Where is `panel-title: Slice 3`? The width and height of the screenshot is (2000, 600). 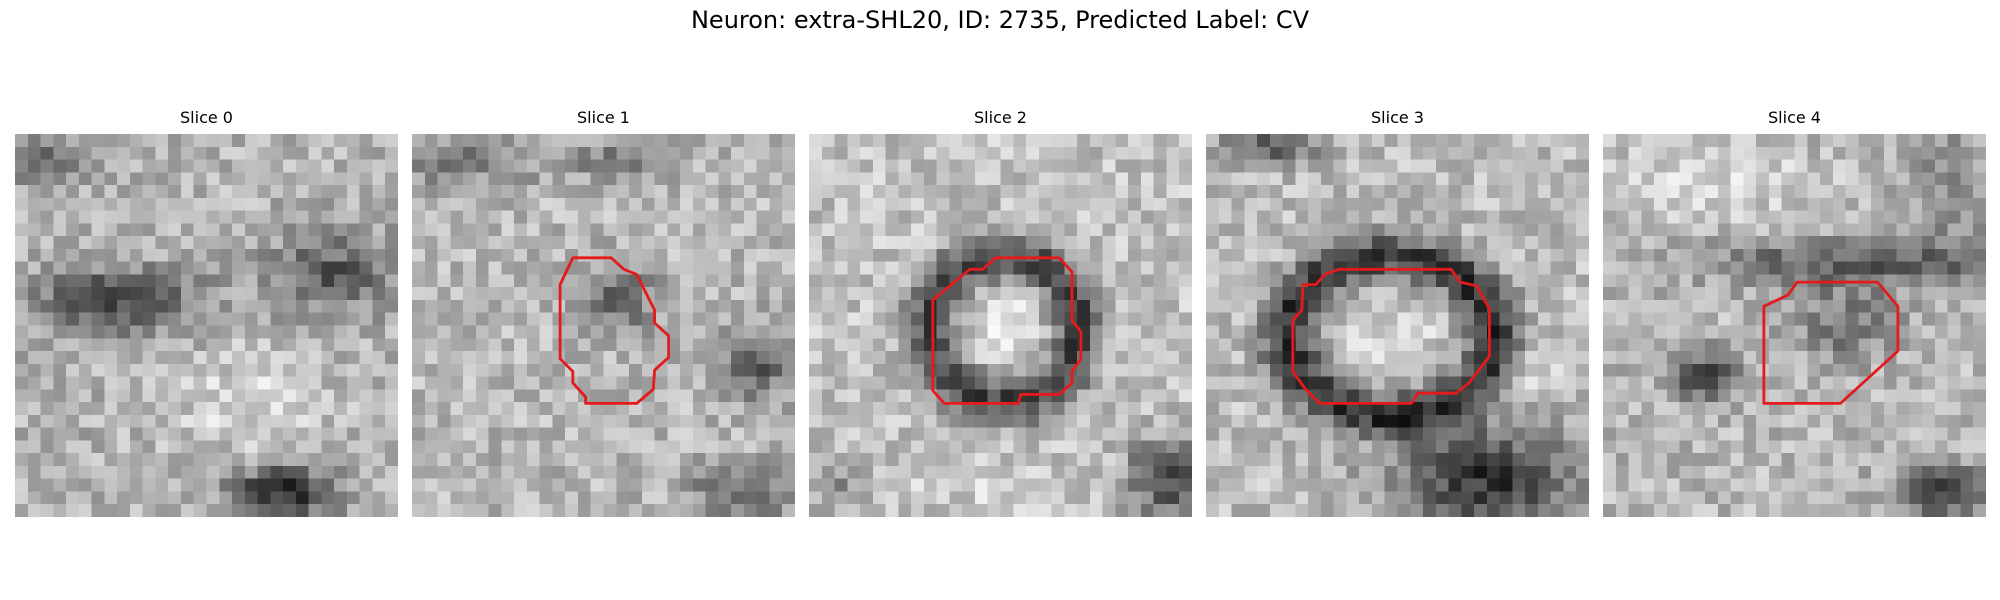
panel-title: Slice 3 is located at coordinates (1397, 117).